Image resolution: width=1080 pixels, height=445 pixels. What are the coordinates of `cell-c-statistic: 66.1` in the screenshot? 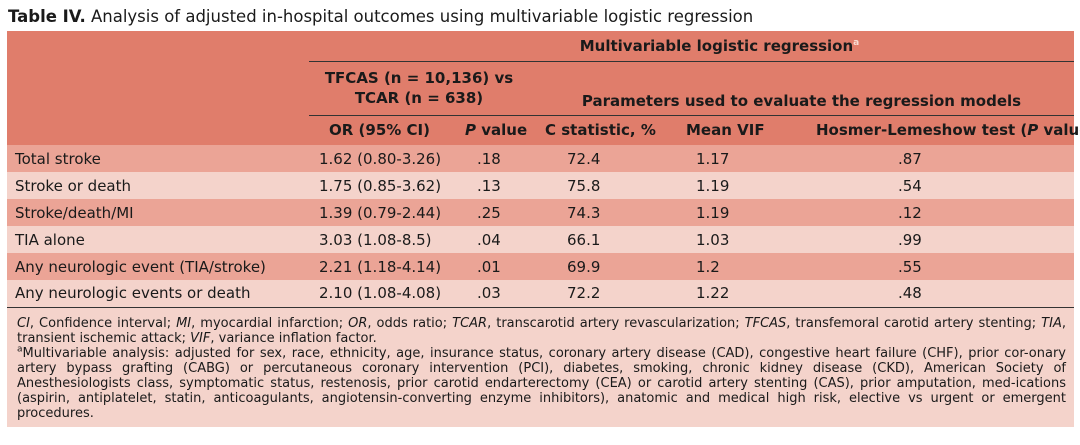 It's located at (596, 239).